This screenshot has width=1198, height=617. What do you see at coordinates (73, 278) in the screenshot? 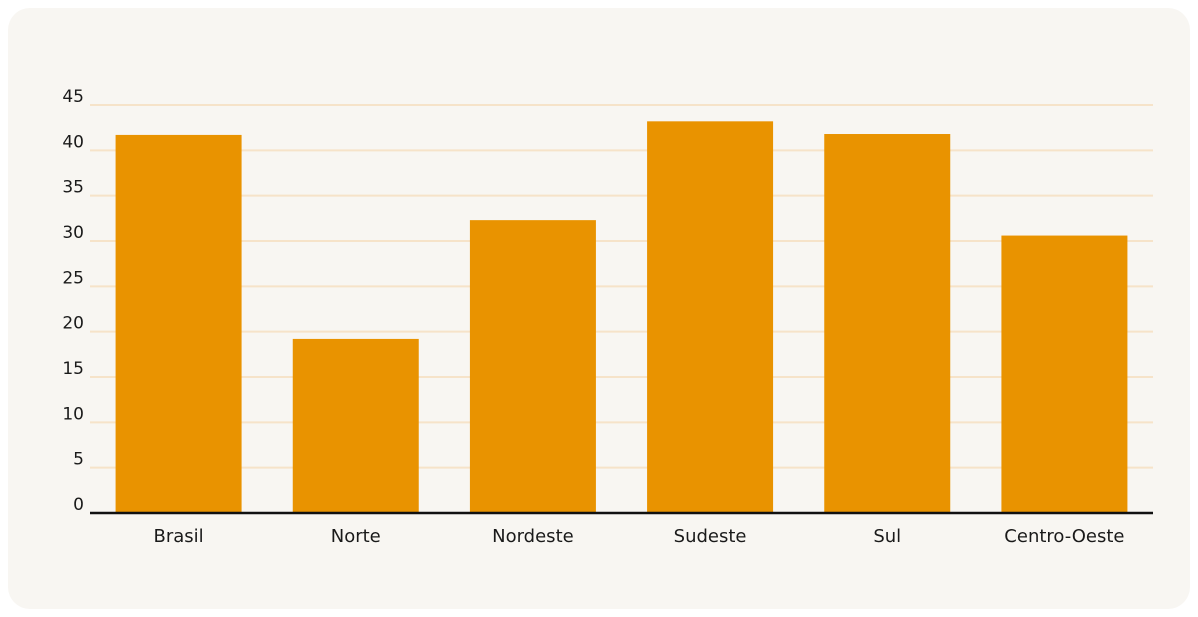
I see `y-tick-label: 25` at bounding box center [73, 278].